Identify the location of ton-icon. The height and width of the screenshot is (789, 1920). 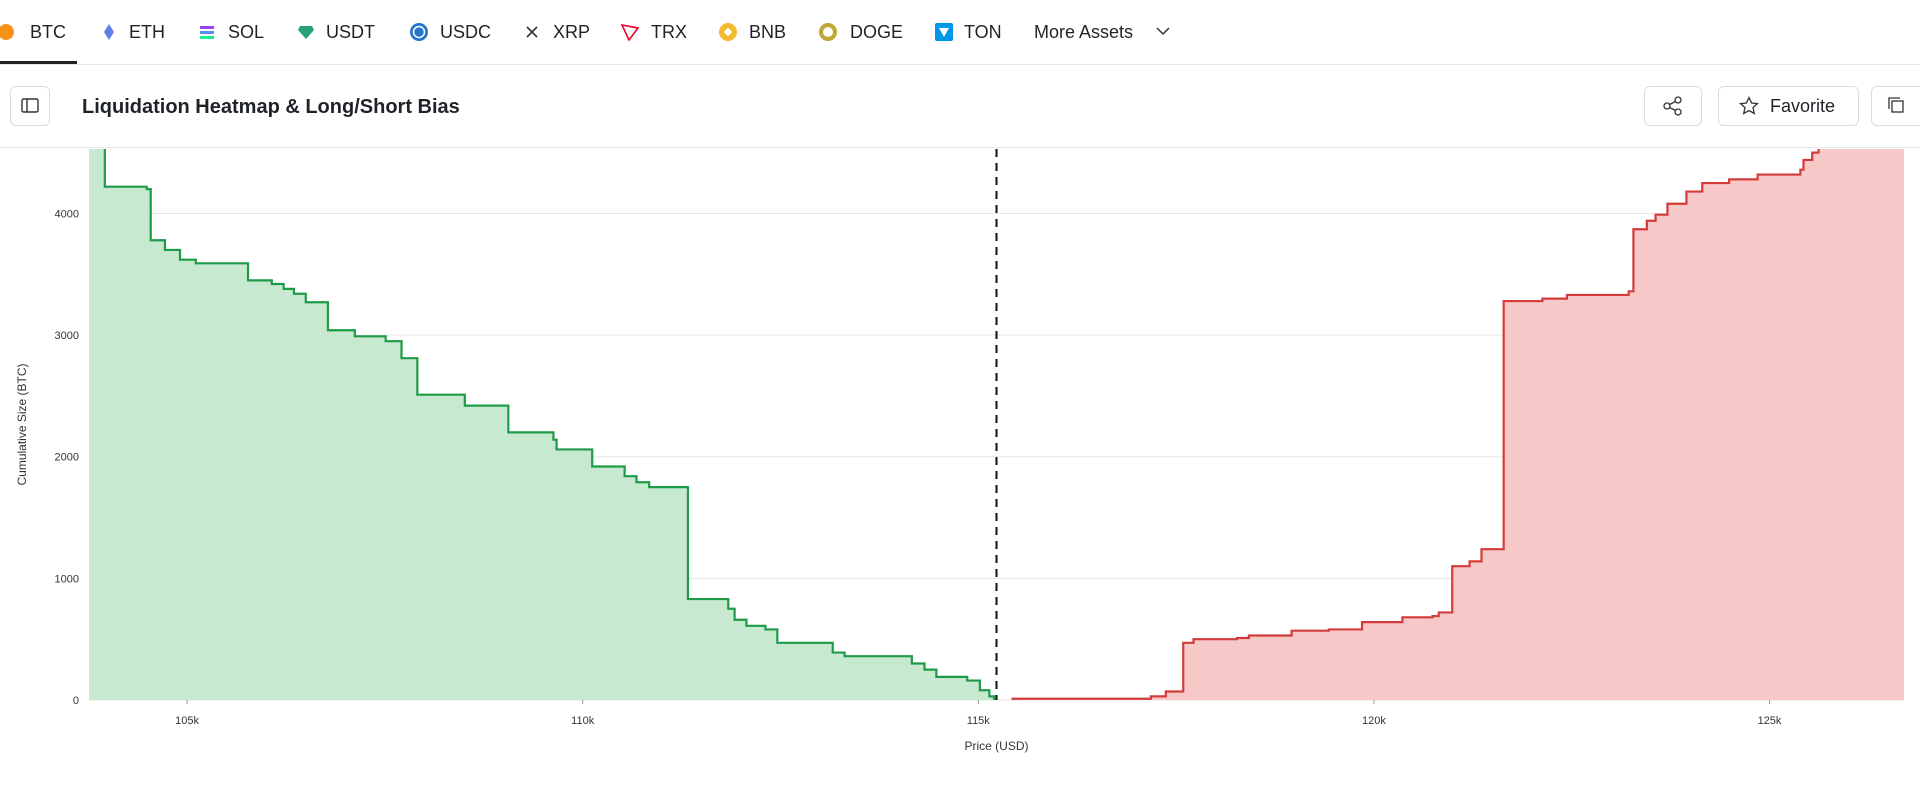
(944, 32).